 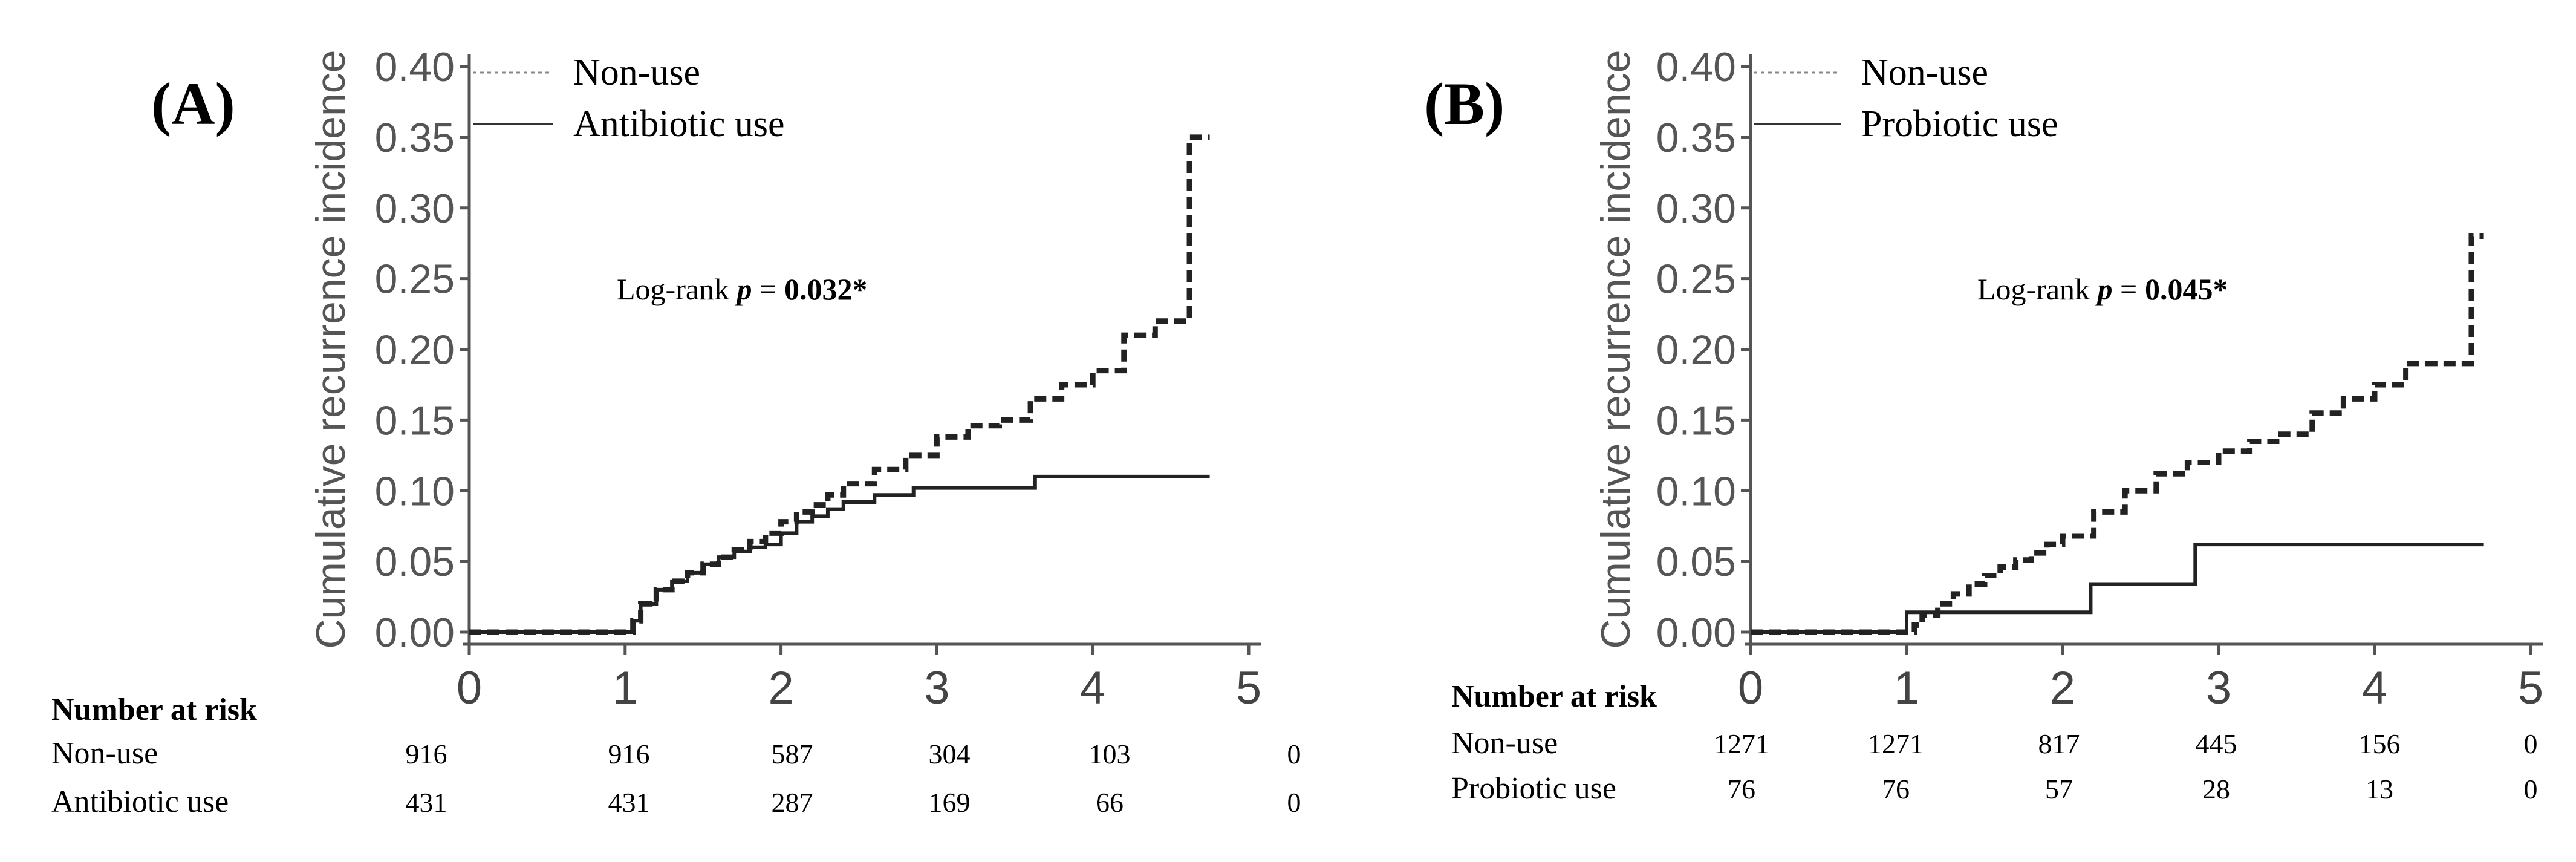 I want to click on risk-count-cell: 103, so click(x=1110, y=754).